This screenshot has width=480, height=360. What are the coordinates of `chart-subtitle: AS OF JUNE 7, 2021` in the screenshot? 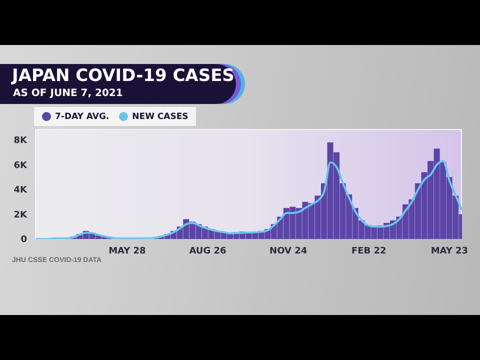 It's located at (68, 93).